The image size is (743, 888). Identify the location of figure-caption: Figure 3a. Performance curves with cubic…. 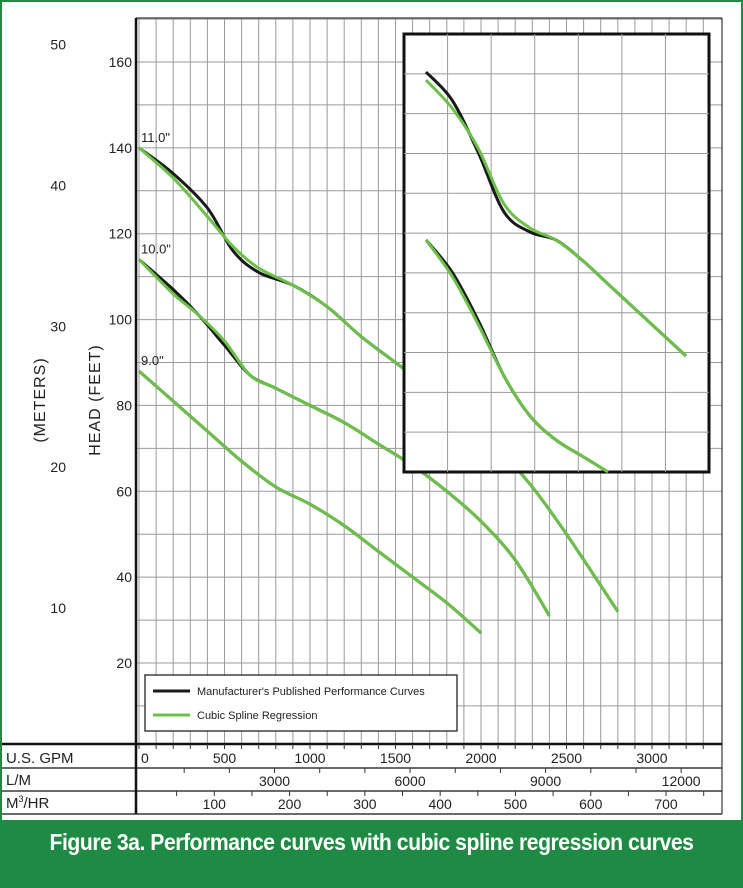
(371, 842).